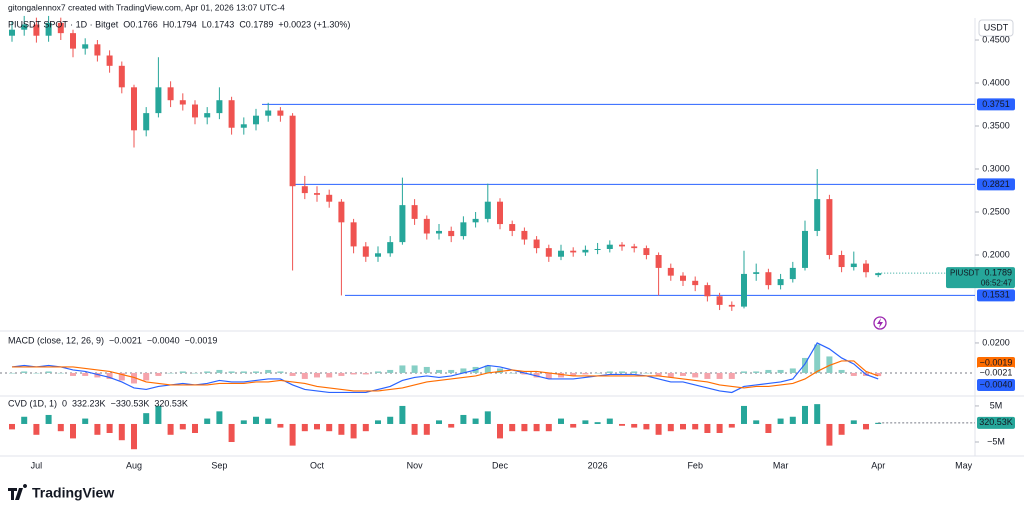 The image size is (1024, 512). What do you see at coordinates (996, 441) in the screenshot?
I see `y-tick-label: −5M` at bounding box center [996, 441].